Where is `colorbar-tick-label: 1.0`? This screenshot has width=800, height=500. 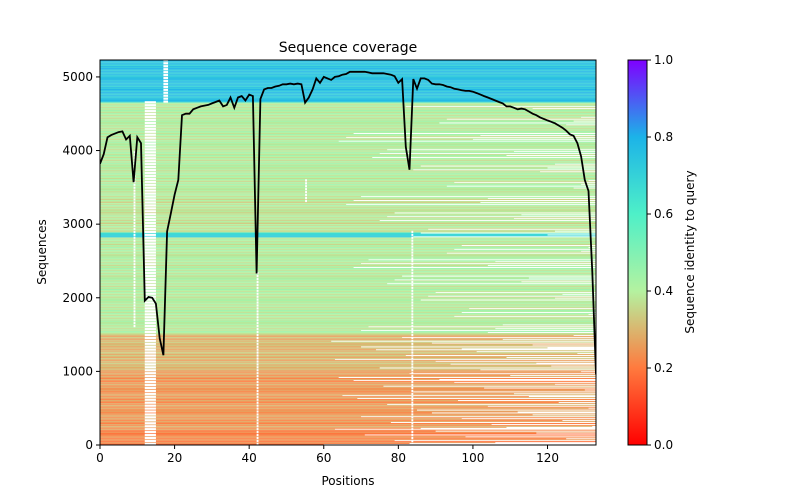 colorbar-tick-label: 1.0 is located at coordinates (663, 60).